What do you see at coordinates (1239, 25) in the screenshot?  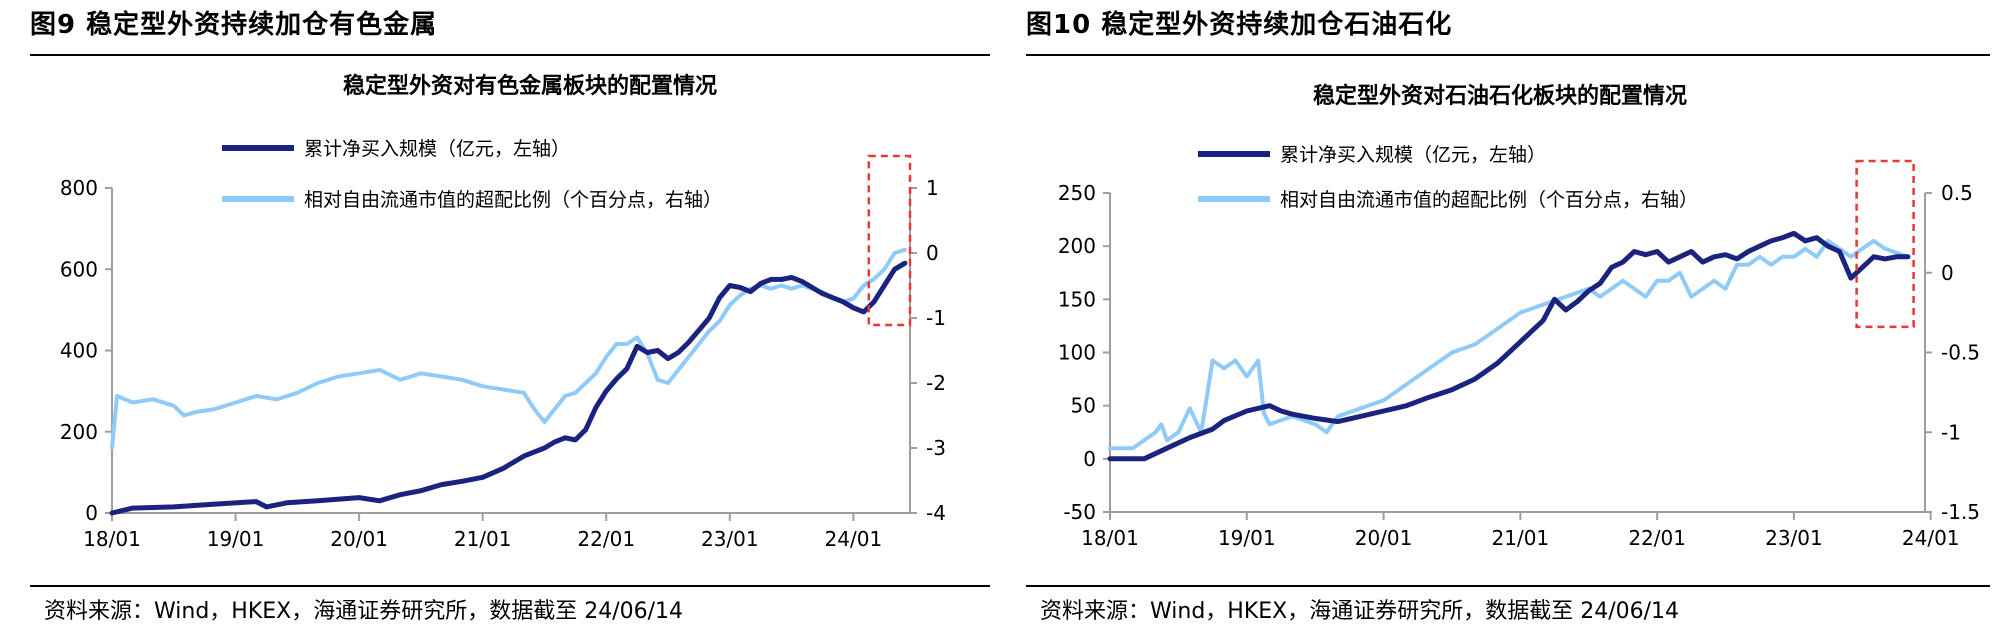 I see `figure-title: 图10 稳定型外资持续加仓石油石化` at bounding box center [1239, 25].